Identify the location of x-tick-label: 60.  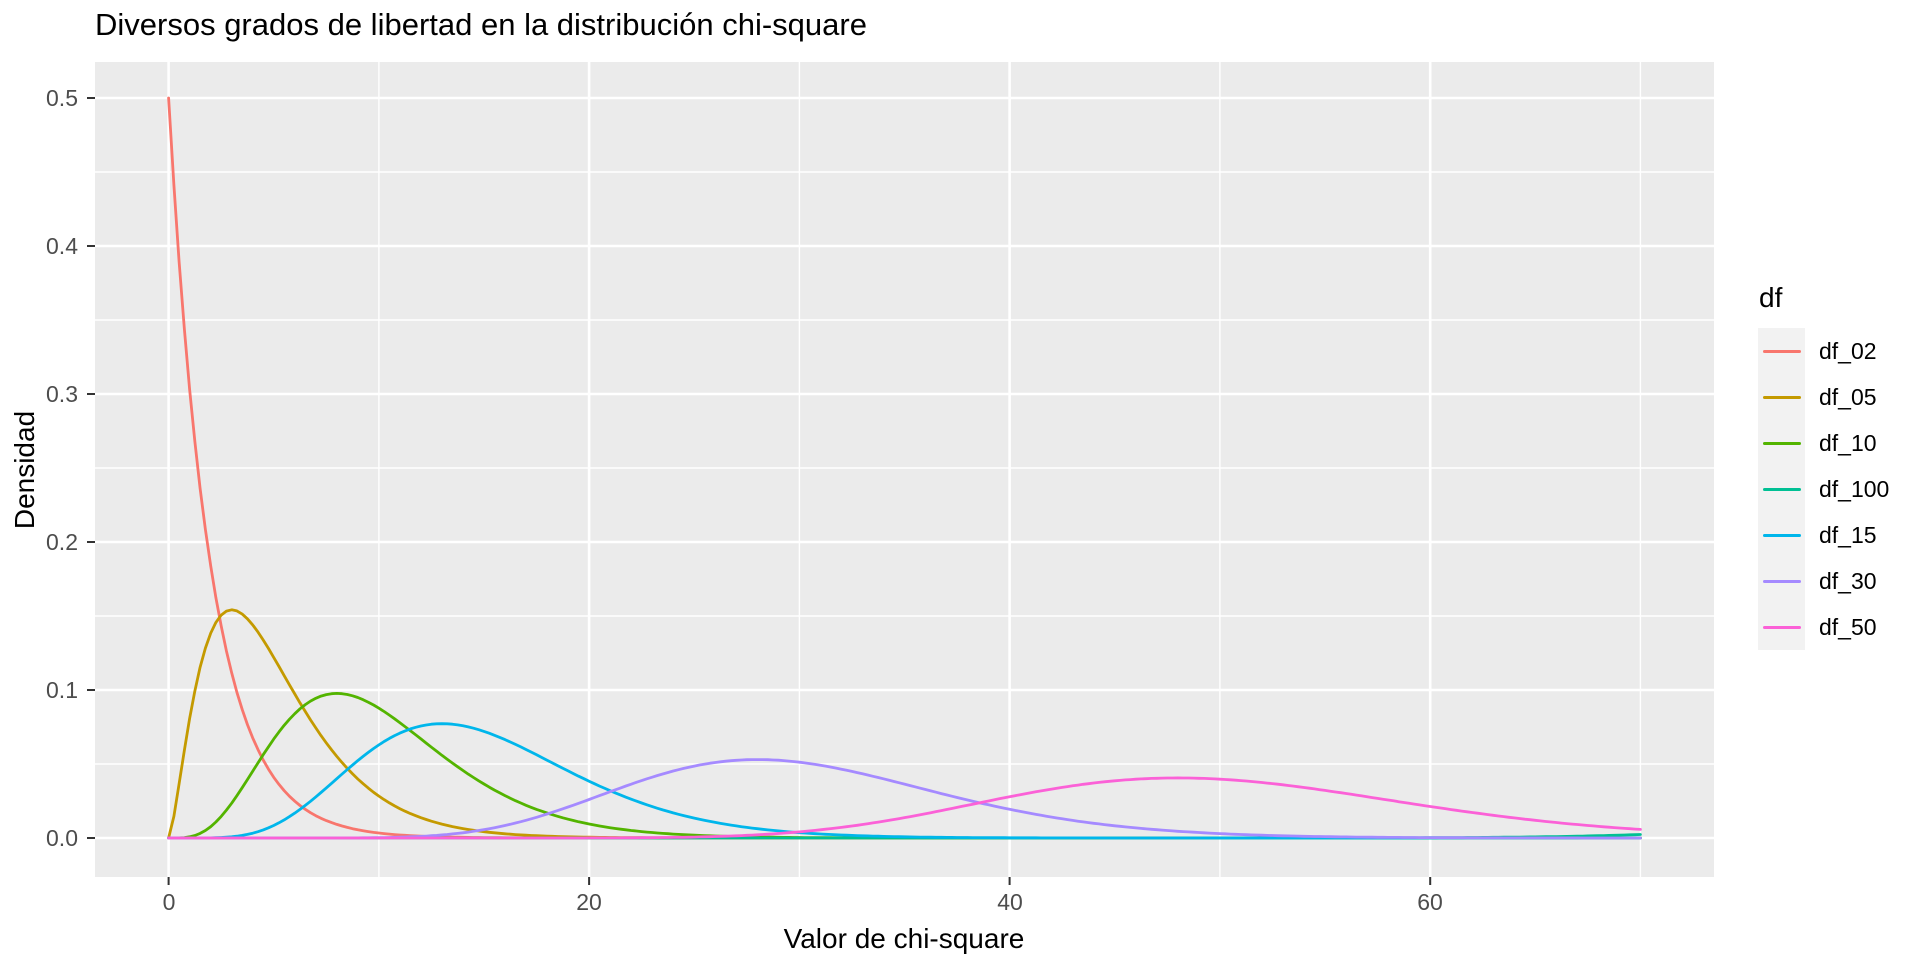
(1430, 902).